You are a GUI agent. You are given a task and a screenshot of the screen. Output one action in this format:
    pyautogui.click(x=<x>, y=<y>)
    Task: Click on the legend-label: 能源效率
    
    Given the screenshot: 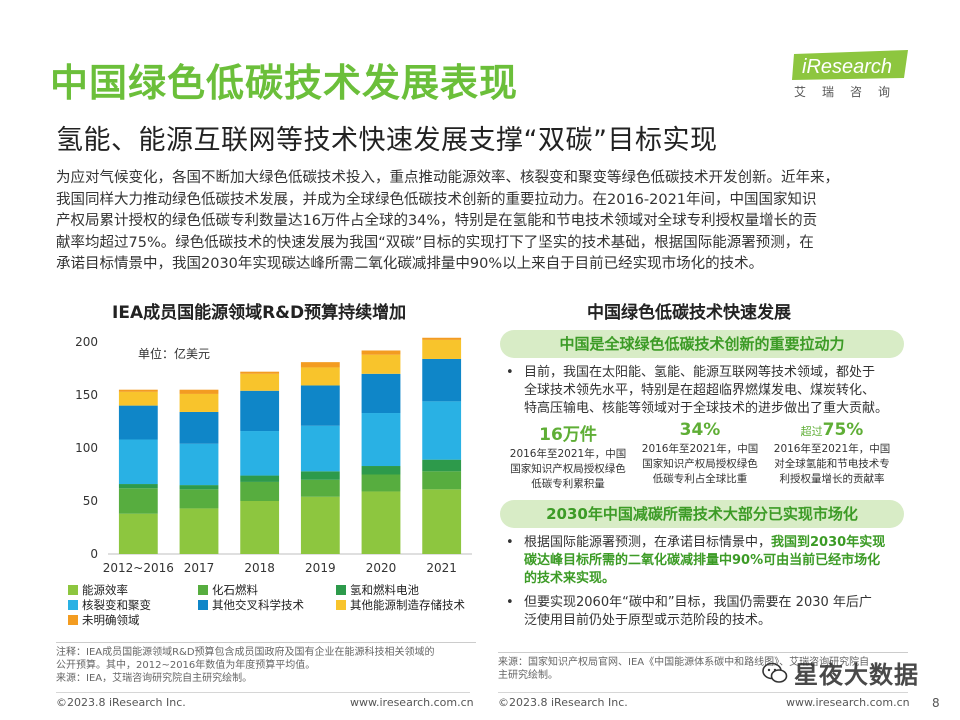 What is the action you would take?
    pyautogui.click(x=105, y=590)
    